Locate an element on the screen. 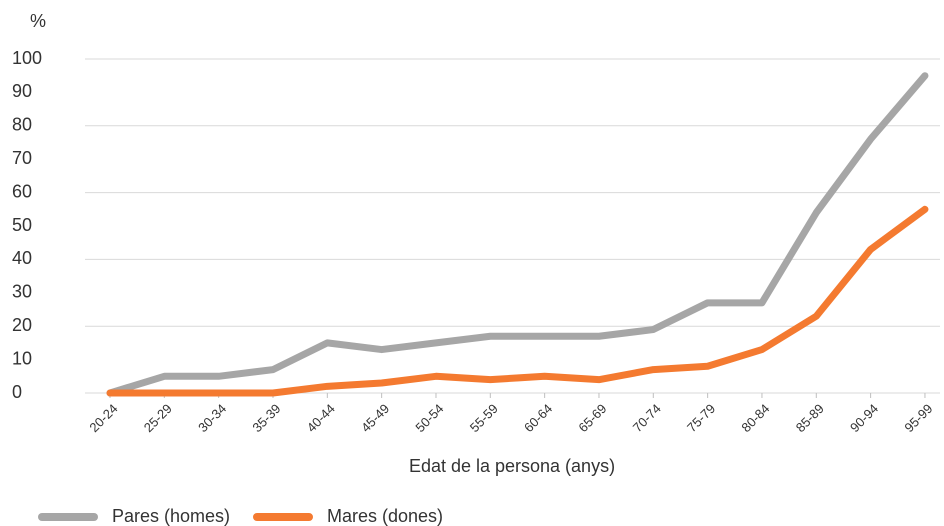 The height and width of the screenshot is (526, 944). x-tick-label: 60-64 is located at coordinates (538, 418).